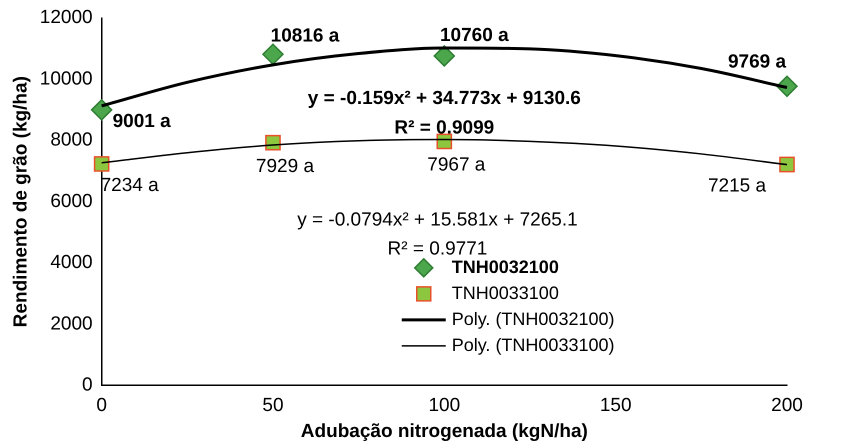  I want to click on annotation: y = -0.159x² + 34.773x + 9130.6, so click(444, 99).